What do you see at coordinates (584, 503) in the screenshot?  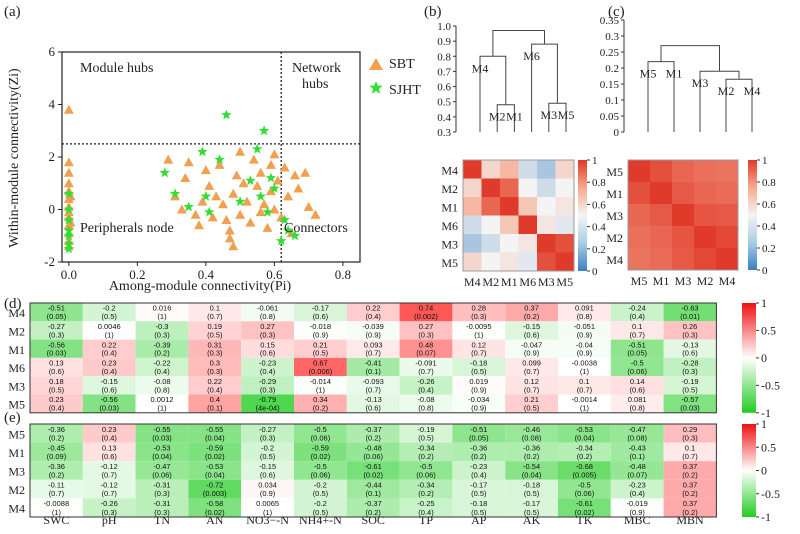 I see `cell-r-value: -0.61` at bounding box center [584, 503].